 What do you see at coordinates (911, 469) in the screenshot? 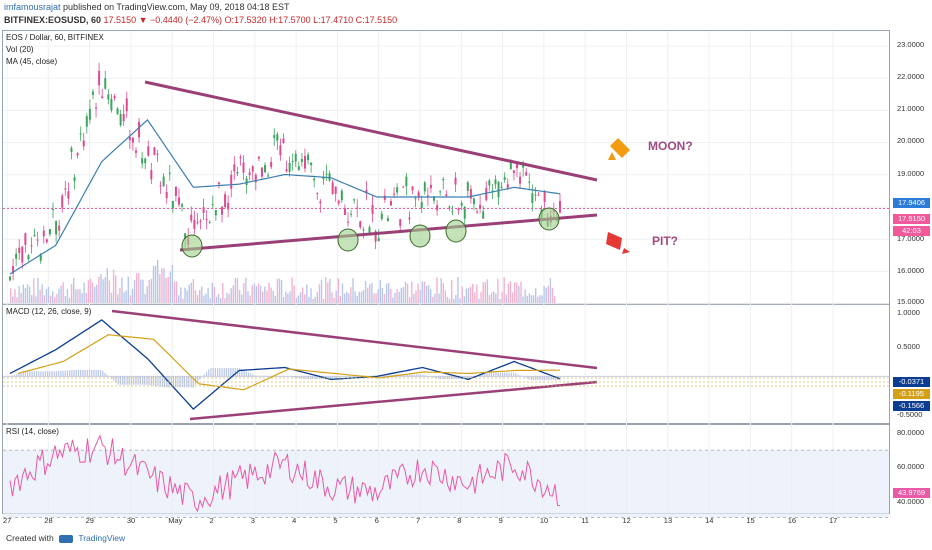
I see `rsi-y-axis: 80.0000 60.0000 40.0000` at bounding box center [911, 469].